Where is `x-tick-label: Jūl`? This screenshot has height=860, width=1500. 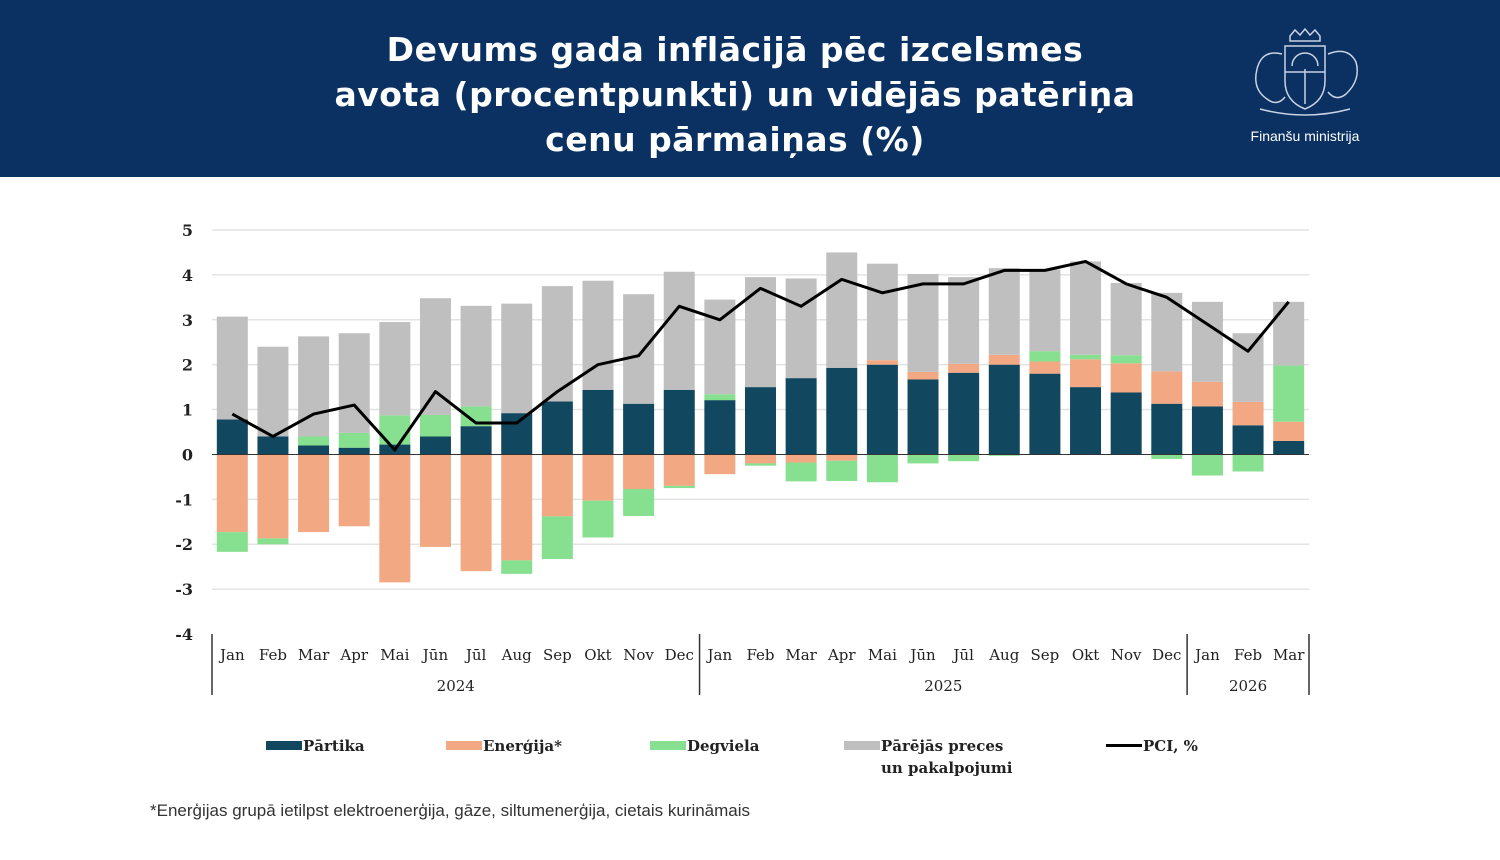
x-tick-label: Jūl is located at coordinates (475, 655).